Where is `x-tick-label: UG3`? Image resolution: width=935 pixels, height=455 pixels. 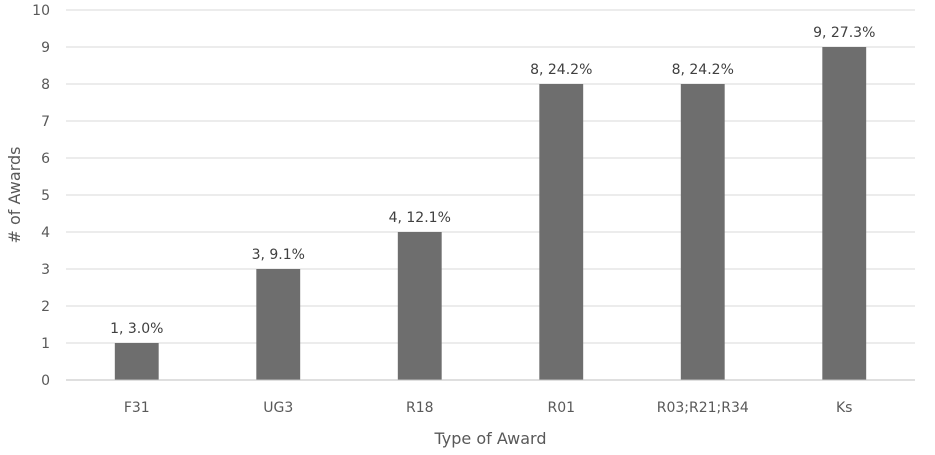 x-tick-label: UG3 is located at coordinates (278, 408).